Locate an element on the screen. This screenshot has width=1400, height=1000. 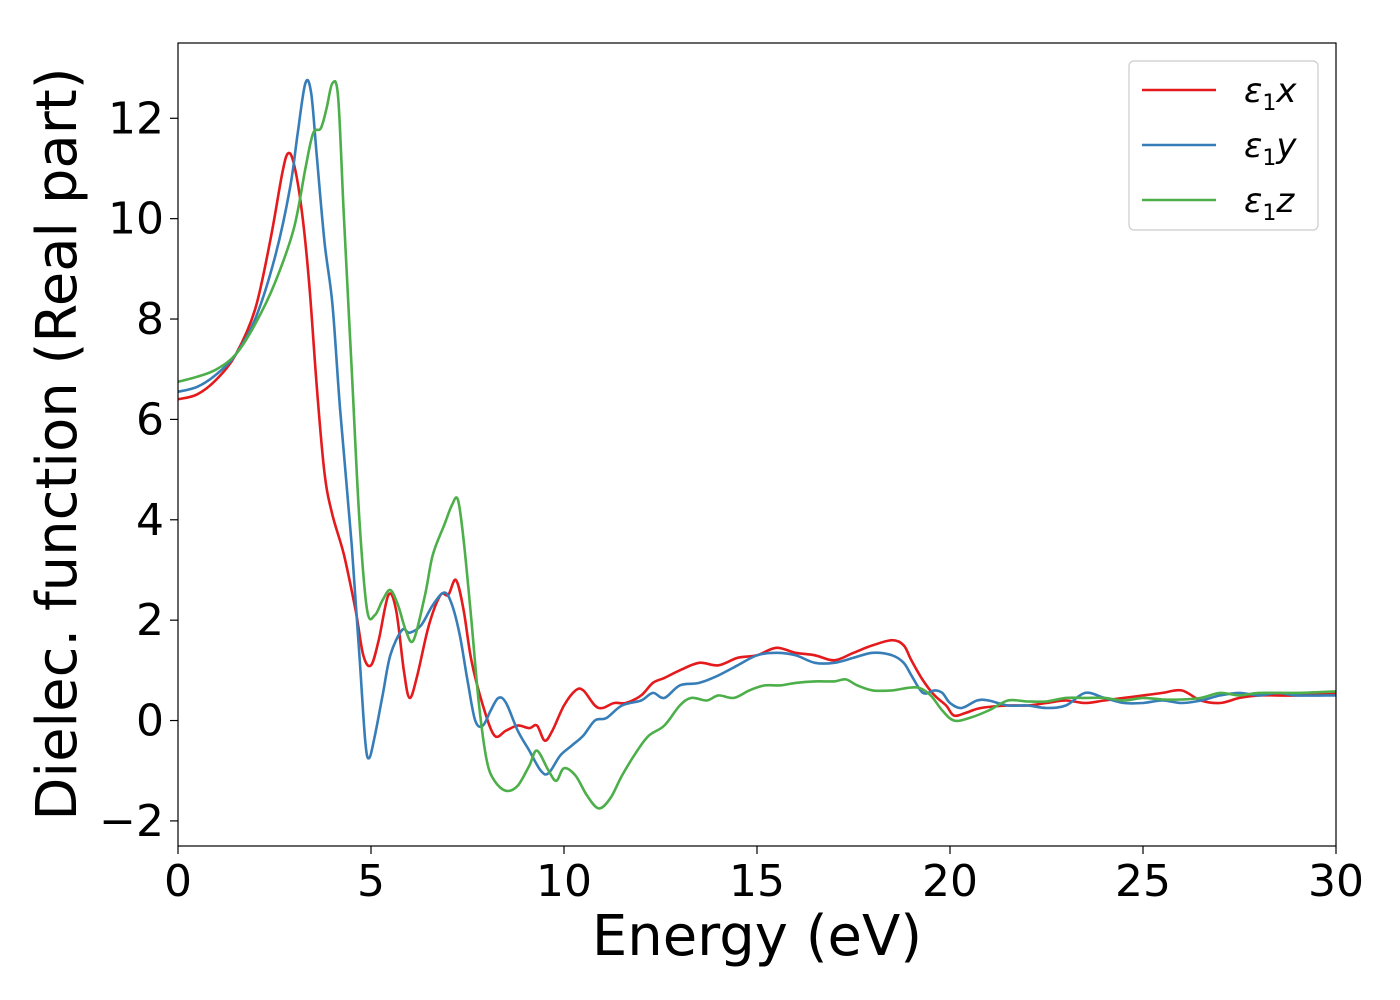
y-tick-label: 12 is located at coordinates (136, 118).